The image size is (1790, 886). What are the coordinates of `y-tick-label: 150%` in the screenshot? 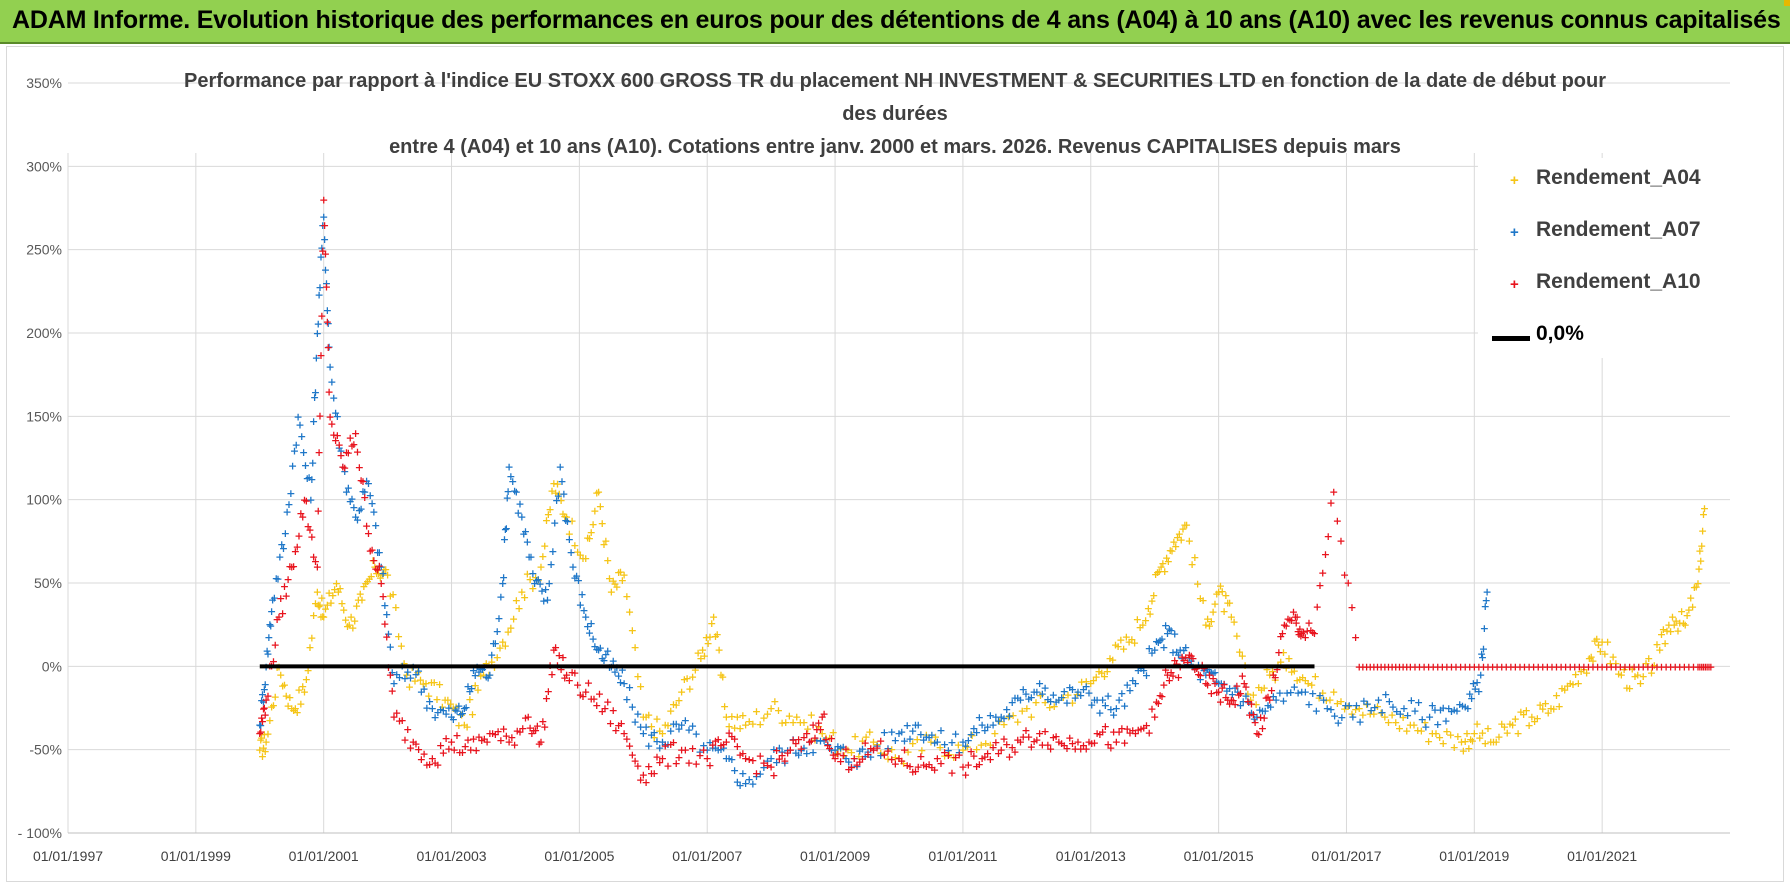 It's located at (44, 416).